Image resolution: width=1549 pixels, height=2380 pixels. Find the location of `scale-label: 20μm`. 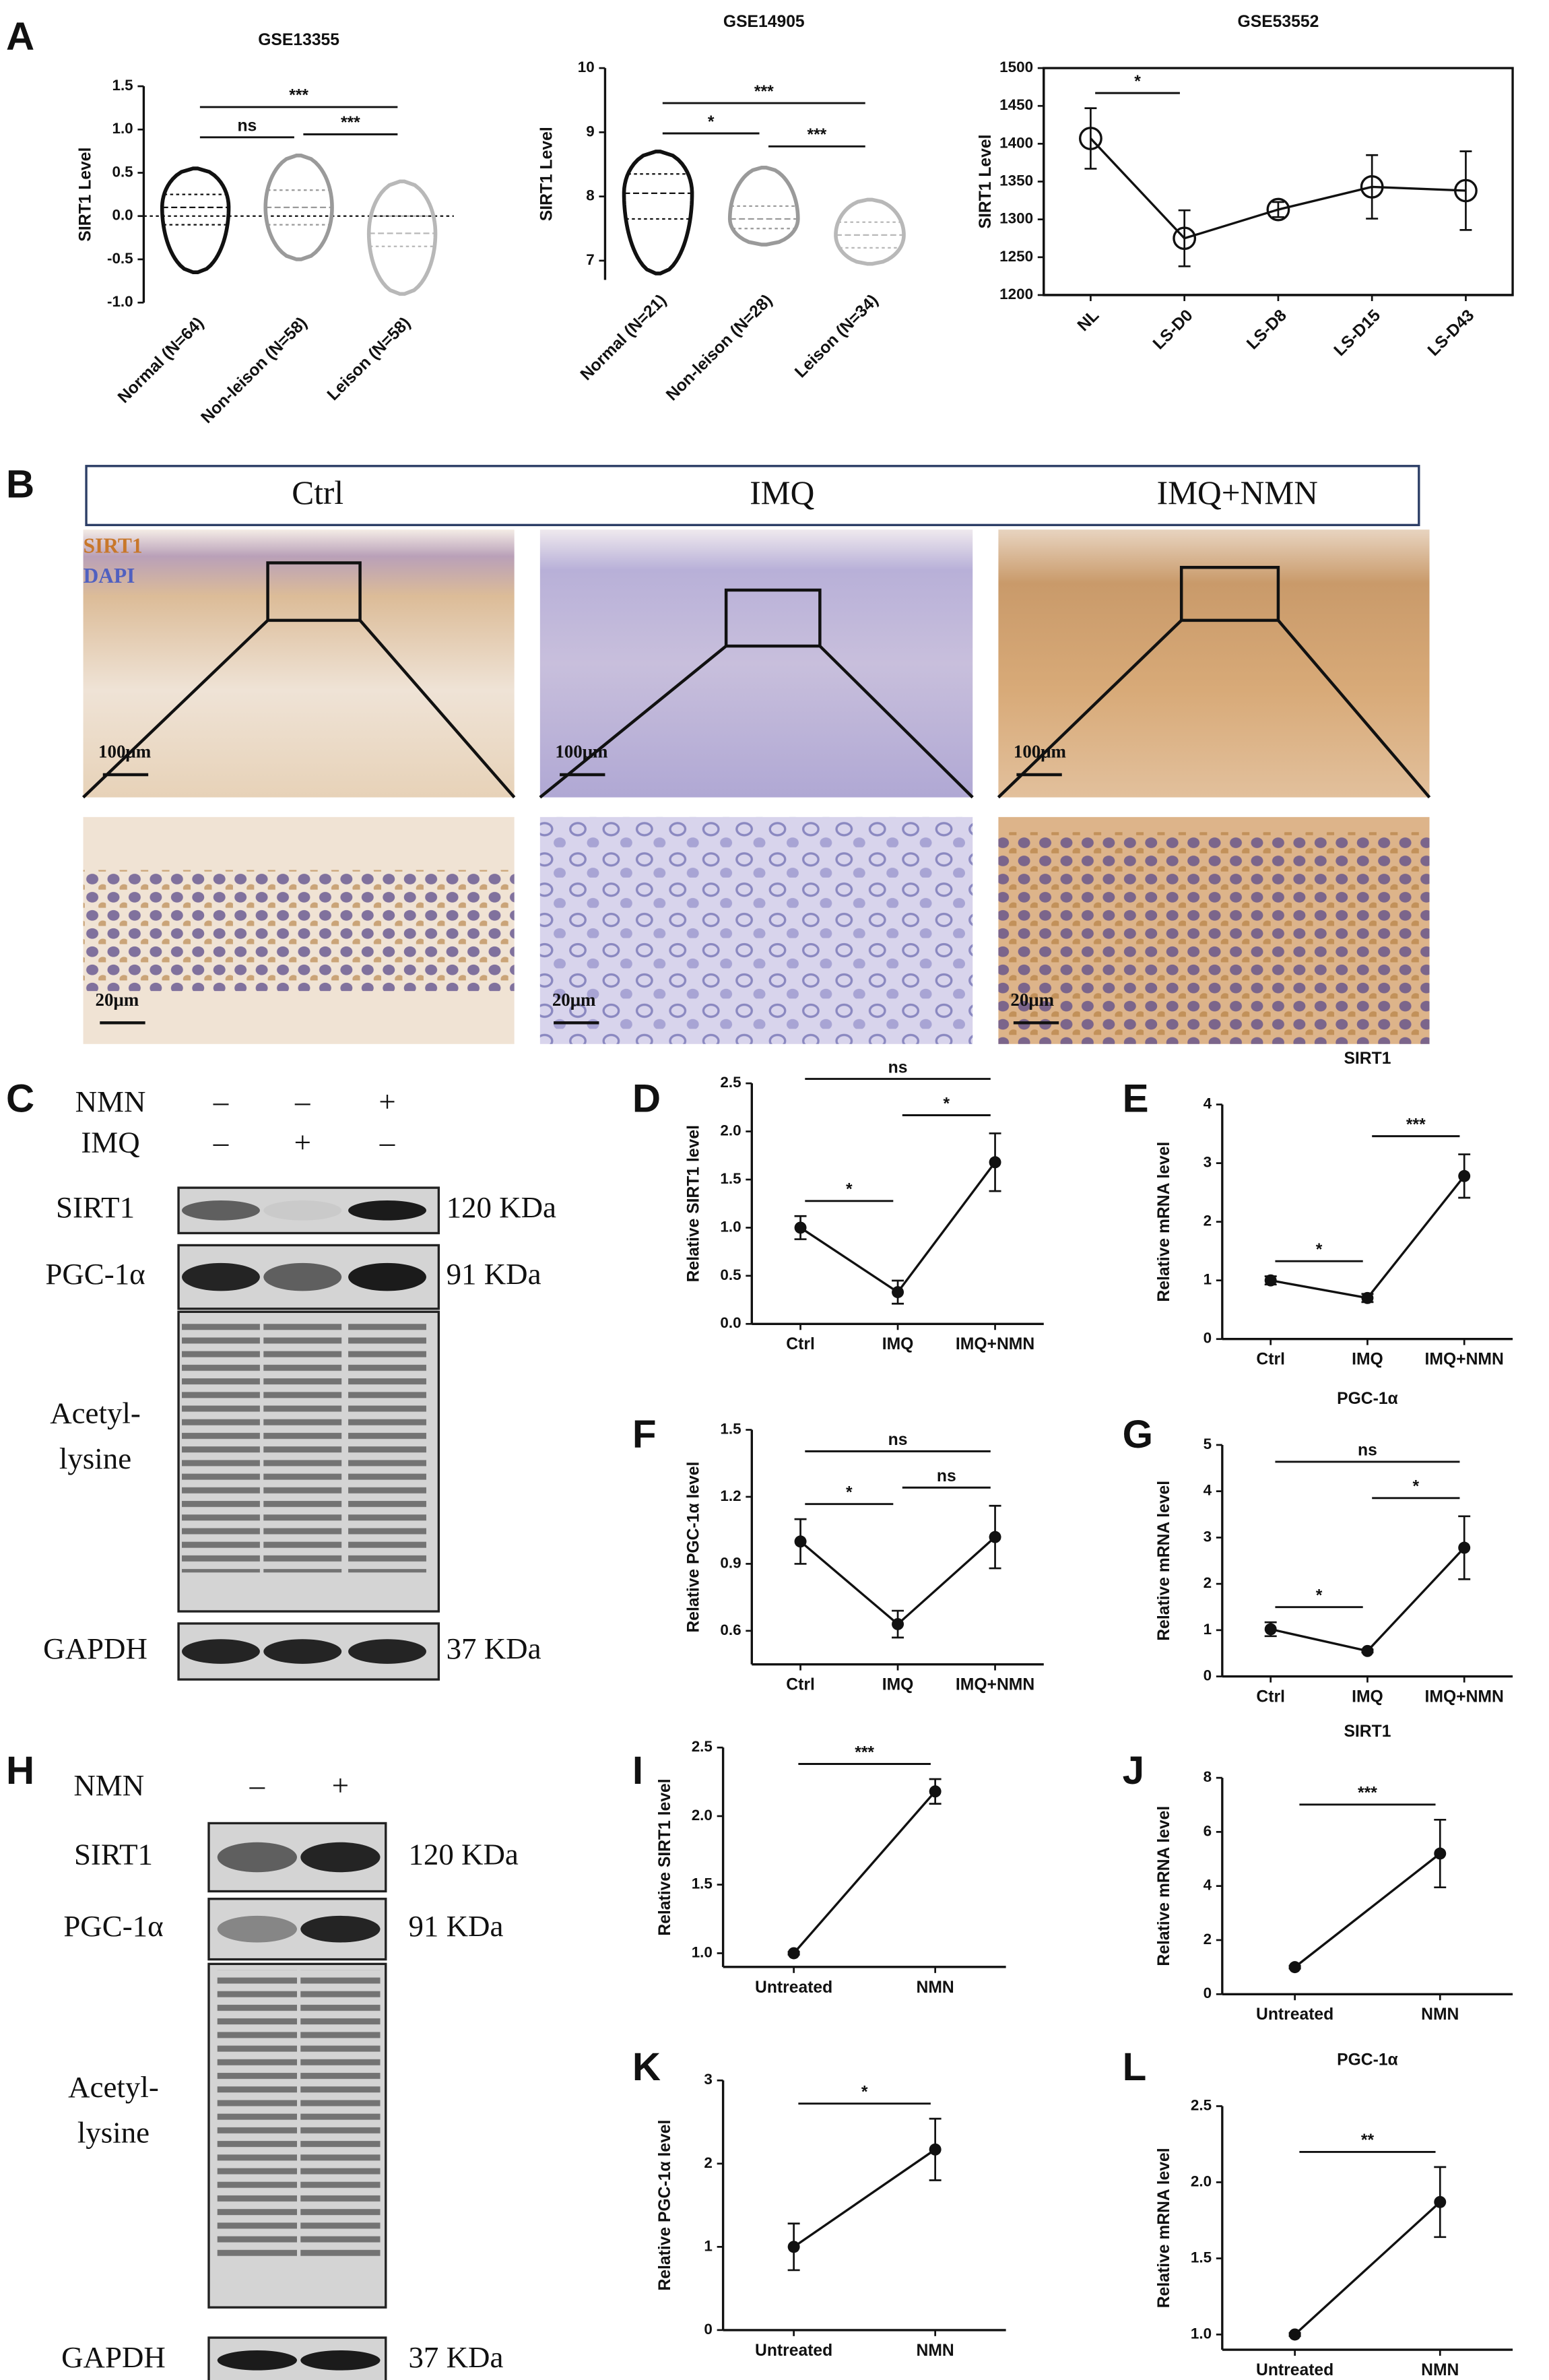

scale-label: 20μm is located at coordinates (117, 1000).